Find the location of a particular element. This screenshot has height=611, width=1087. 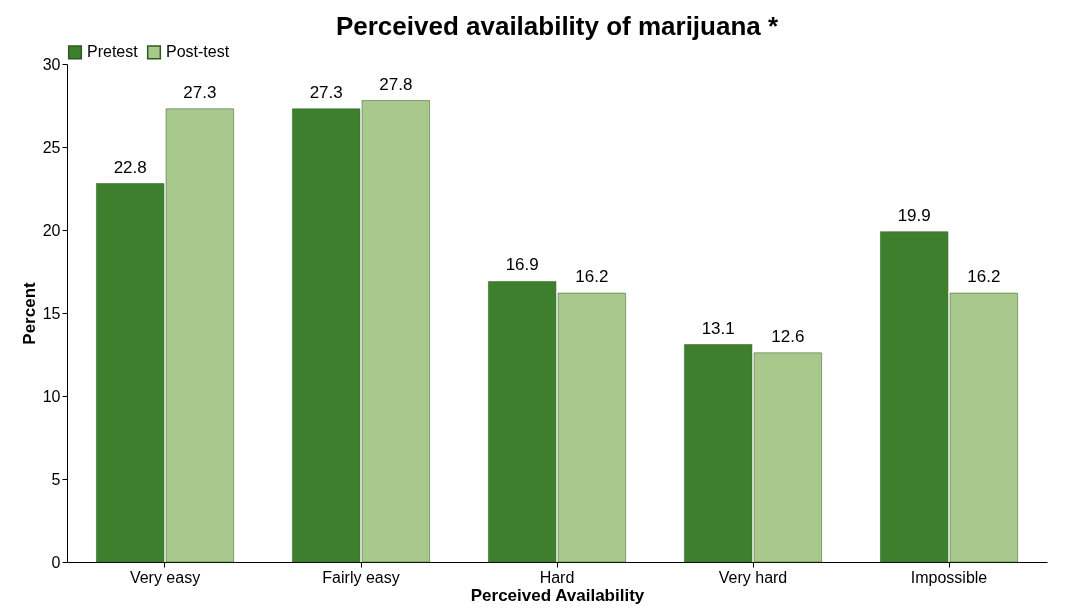

data-label: 27.8 is located at coordinates (396, 84).